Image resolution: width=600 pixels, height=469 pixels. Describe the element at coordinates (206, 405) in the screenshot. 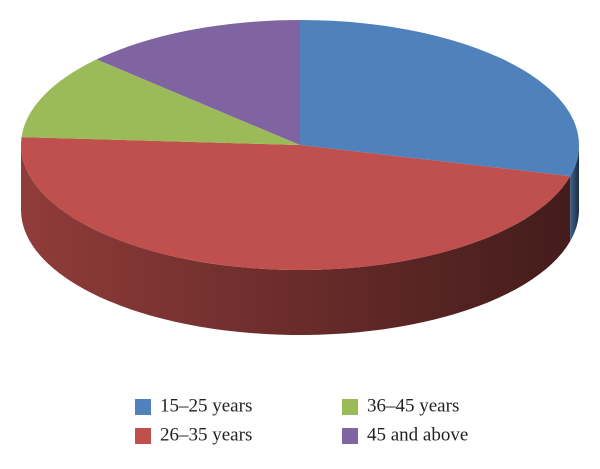

I see `legend-label: 15–25 years` at that location.